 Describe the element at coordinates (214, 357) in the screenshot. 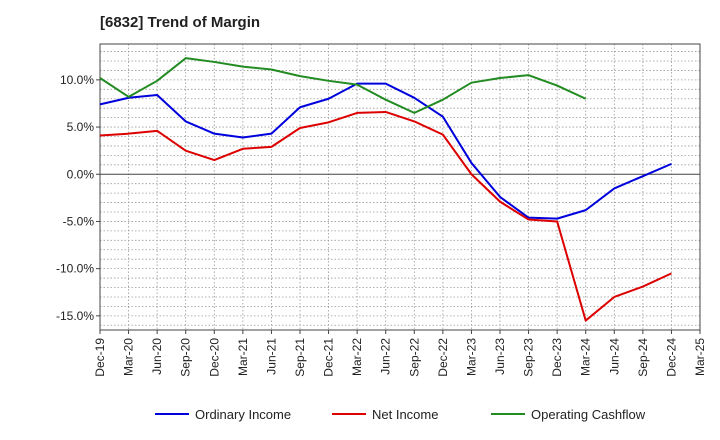

I see `x-tick-label: Dec-20` at that location.